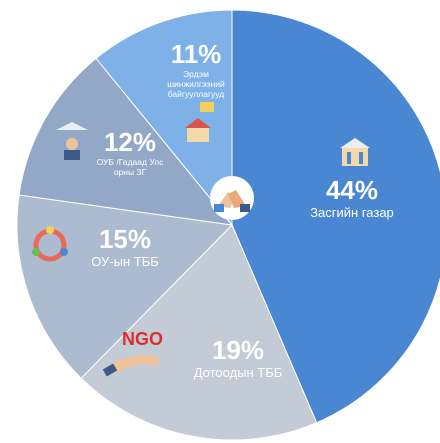 The width and height of the screenshot is (440, 443). What do you see at coordinates (238, 350) in the screenshot?
I see `percent-label: 19%` at bounding box center [238, 350].